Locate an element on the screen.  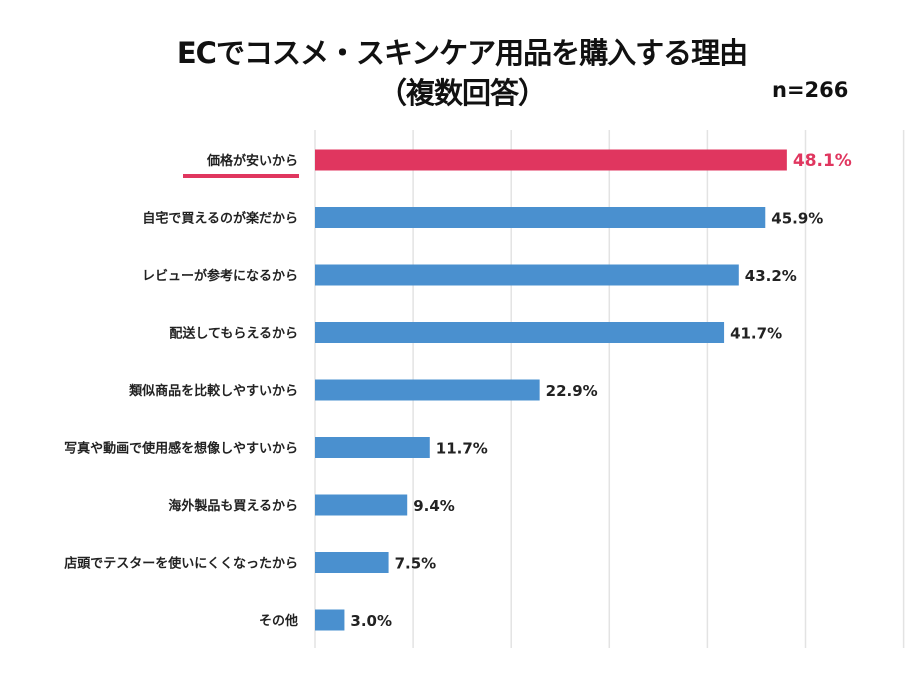
chart-subtitle: （複数回答） is located at coordinates (462, 93).